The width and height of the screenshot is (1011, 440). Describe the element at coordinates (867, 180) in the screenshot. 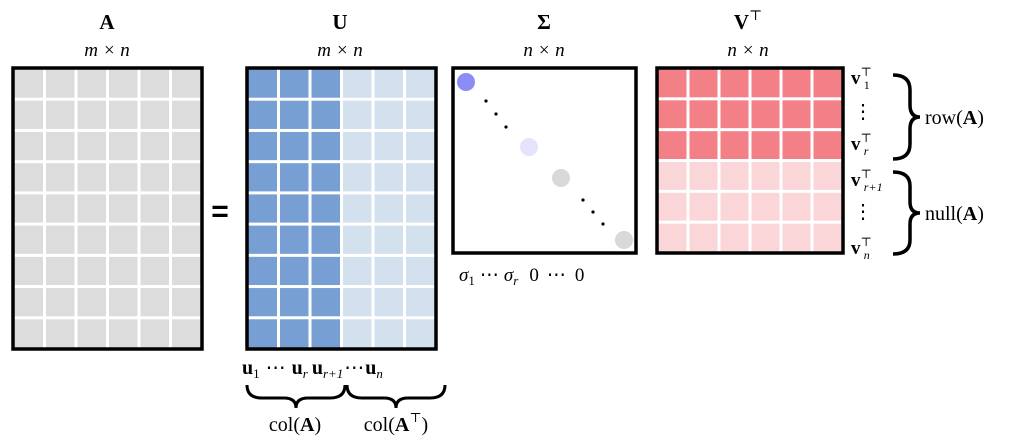

I see `vr1-label: v⊤ r+1` at that location.